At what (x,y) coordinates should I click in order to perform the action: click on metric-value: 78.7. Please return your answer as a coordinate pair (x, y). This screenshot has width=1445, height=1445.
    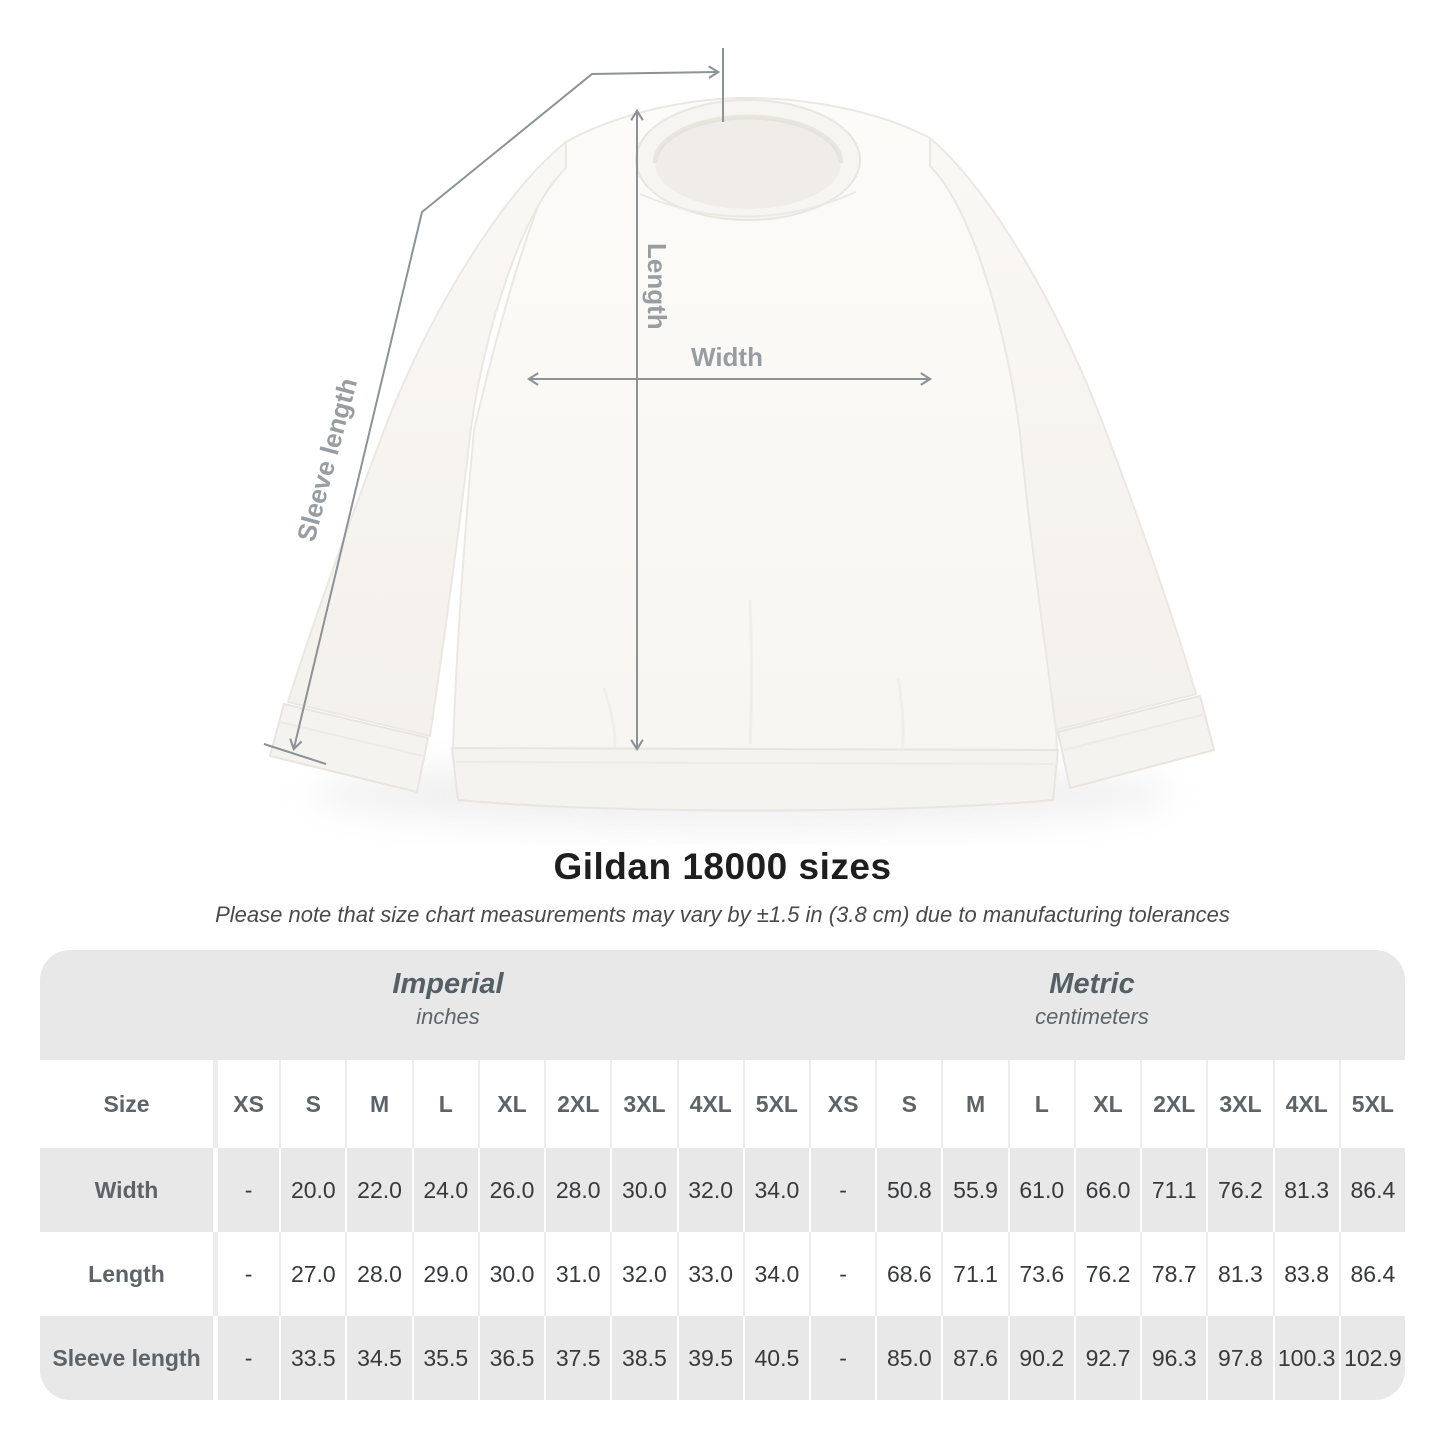
    Looking at the image, I should click on (1173, 1274).